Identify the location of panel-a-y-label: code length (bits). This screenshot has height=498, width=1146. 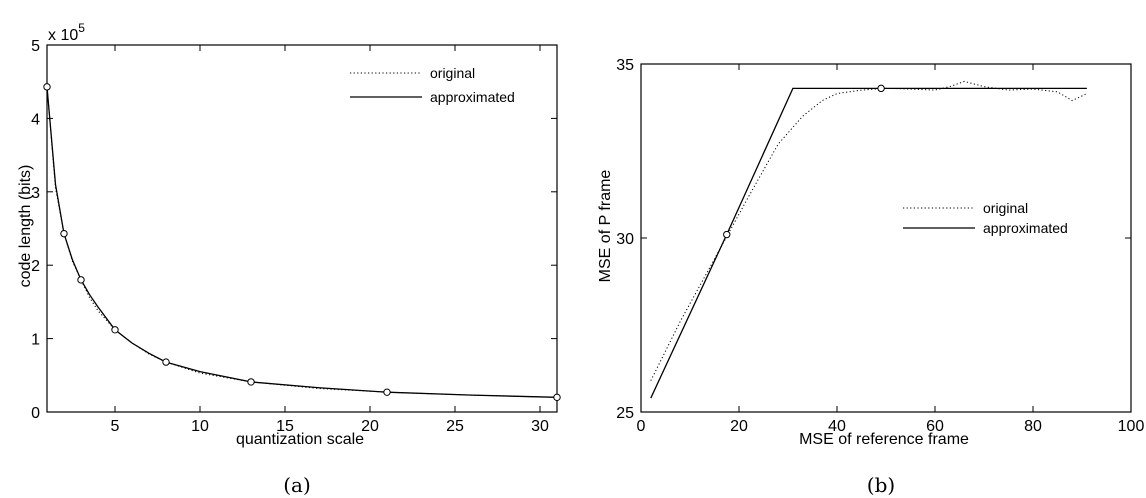
(25, 226).